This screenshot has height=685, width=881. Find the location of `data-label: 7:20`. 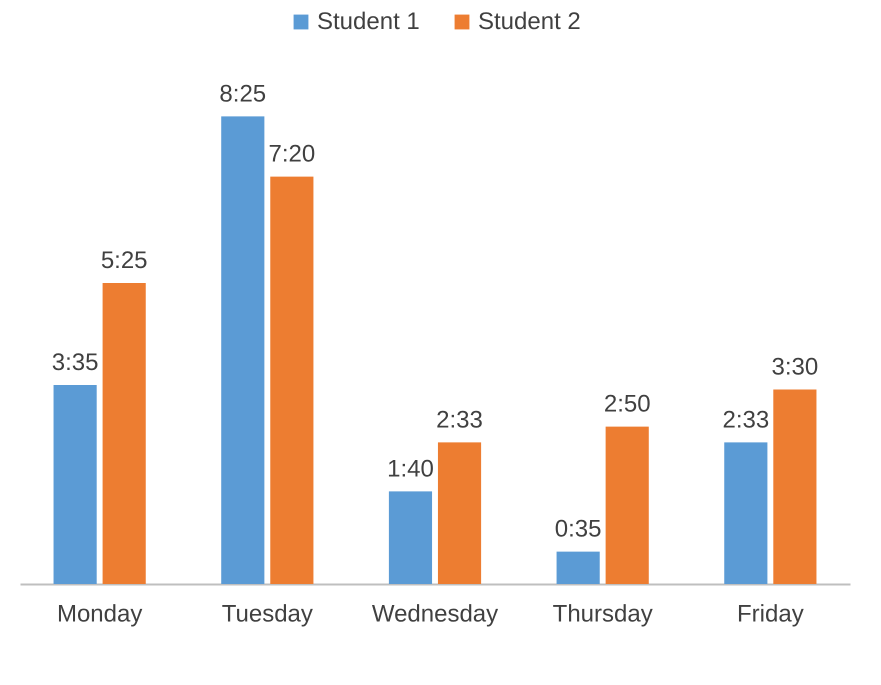

data-label: 7:20 is located at coordinates (292, 154).